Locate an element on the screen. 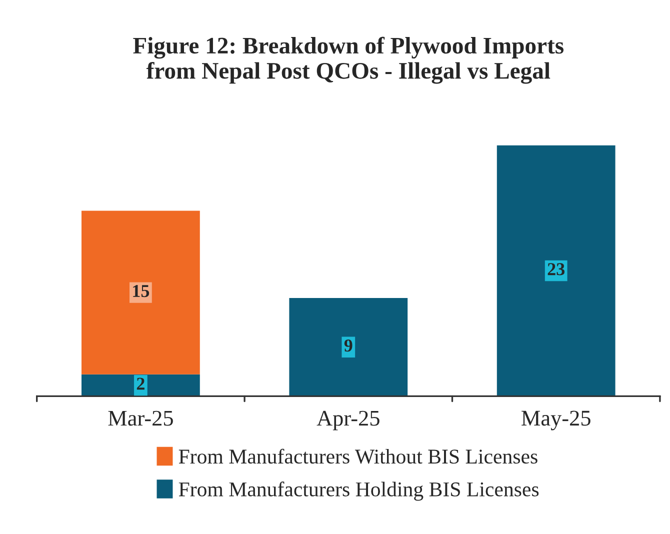  x-tick-label: Apr-25 is located at coordinates (348, 420).